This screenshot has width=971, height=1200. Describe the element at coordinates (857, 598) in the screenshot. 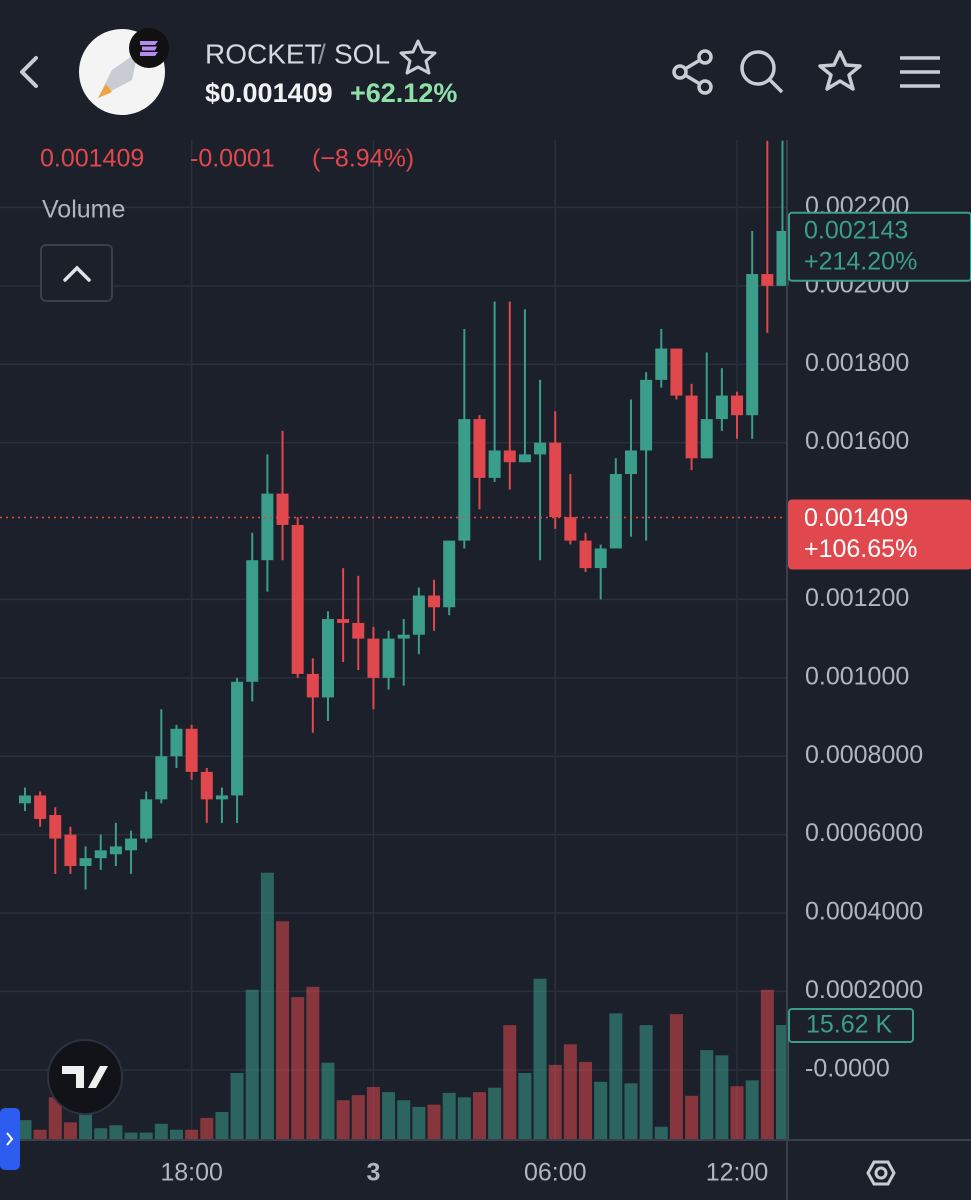

I see `y-tick-label: 0.001200` at that location.